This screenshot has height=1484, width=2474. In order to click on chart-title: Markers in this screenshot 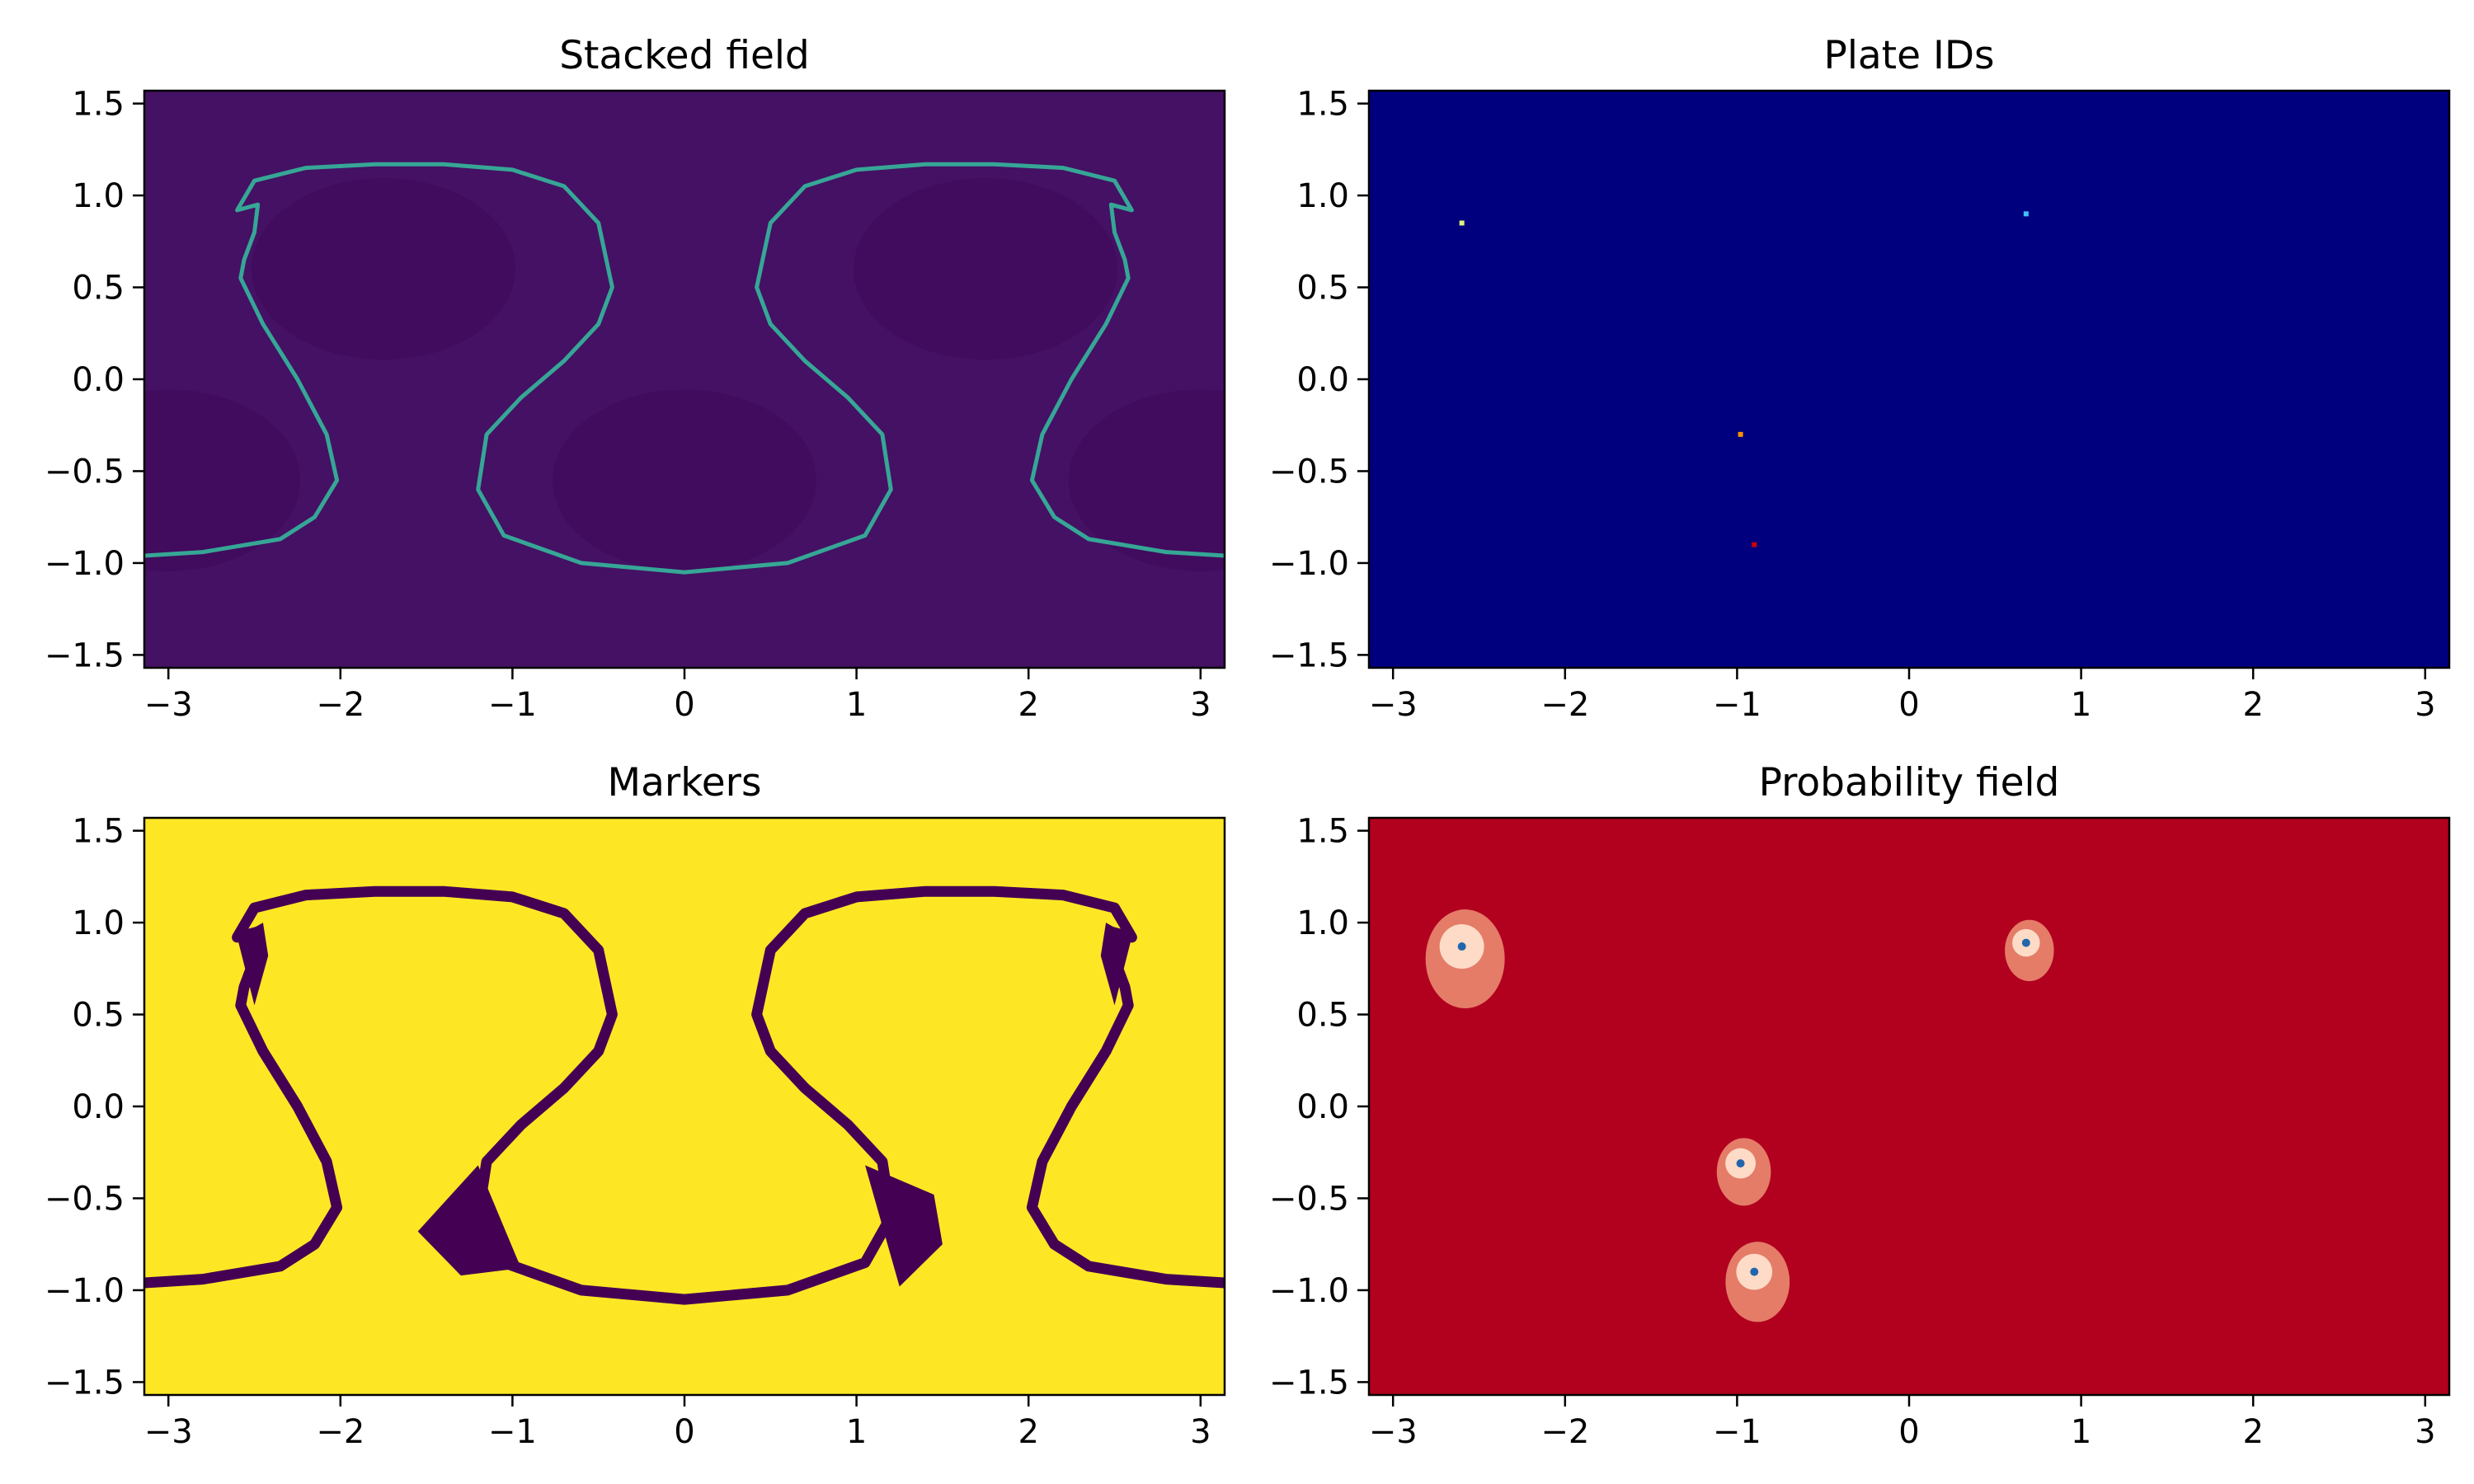, I will do `click(684, 782)`.